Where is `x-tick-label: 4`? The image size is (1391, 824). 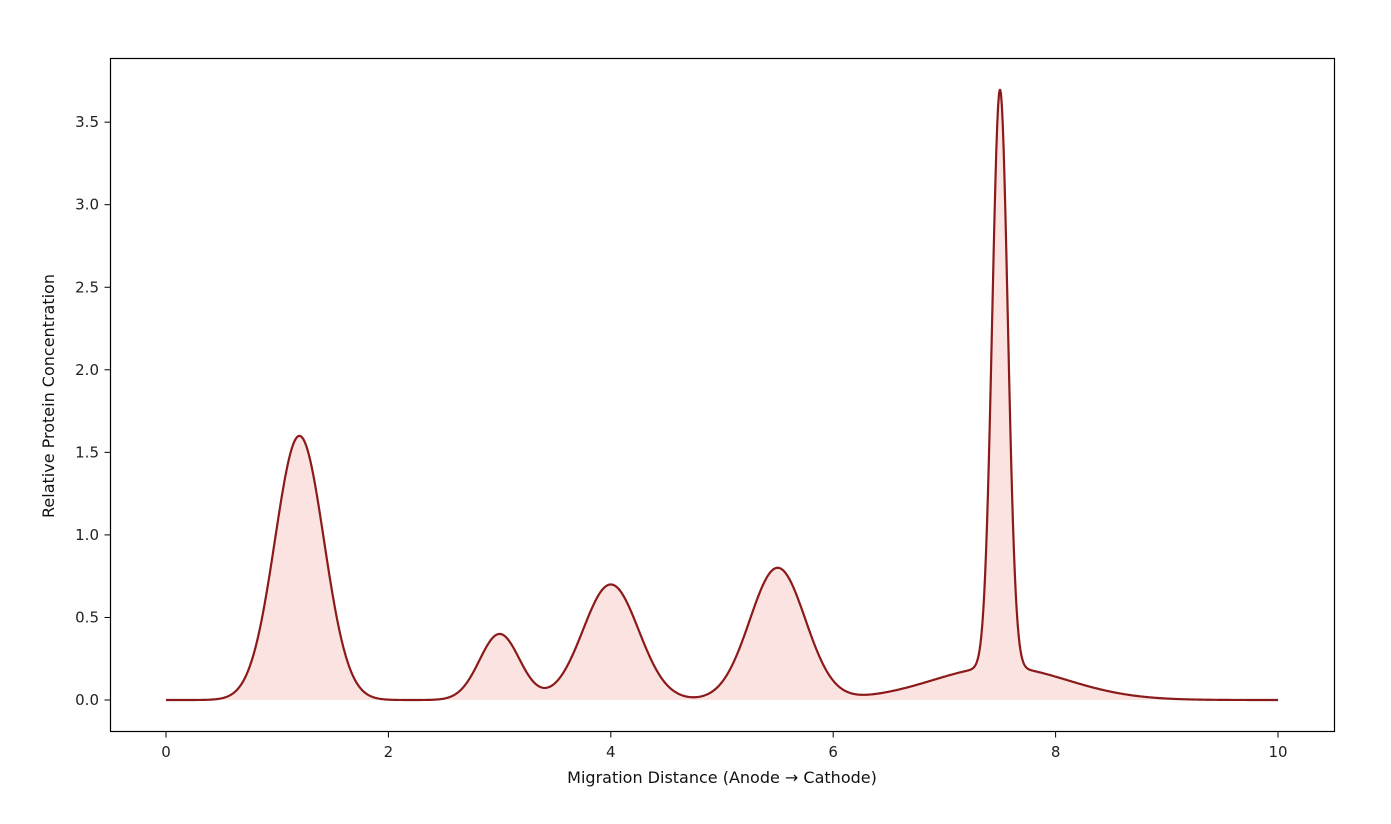
x-tick-label: 4 is located at coordinates (611, 752).